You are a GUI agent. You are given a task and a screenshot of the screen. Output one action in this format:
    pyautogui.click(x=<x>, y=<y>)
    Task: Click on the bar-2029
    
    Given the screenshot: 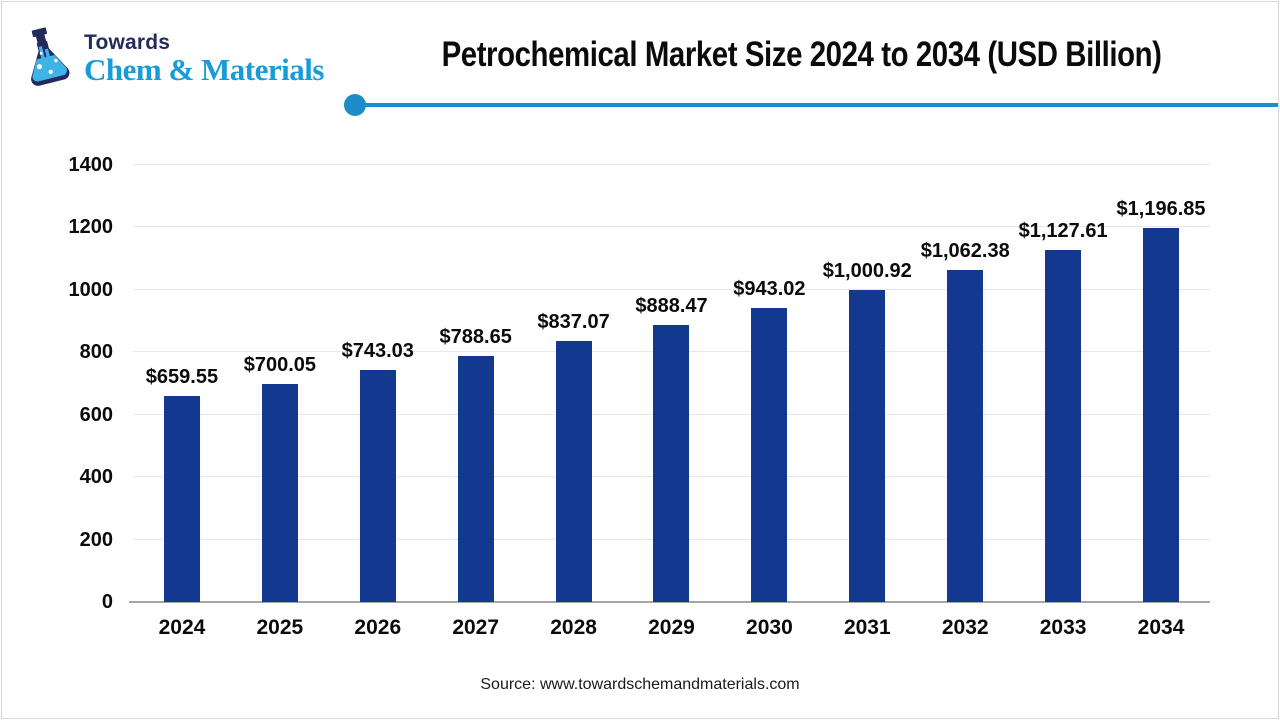 What is the action you would take?
    pyautogui.click(x=671, y=463)
    